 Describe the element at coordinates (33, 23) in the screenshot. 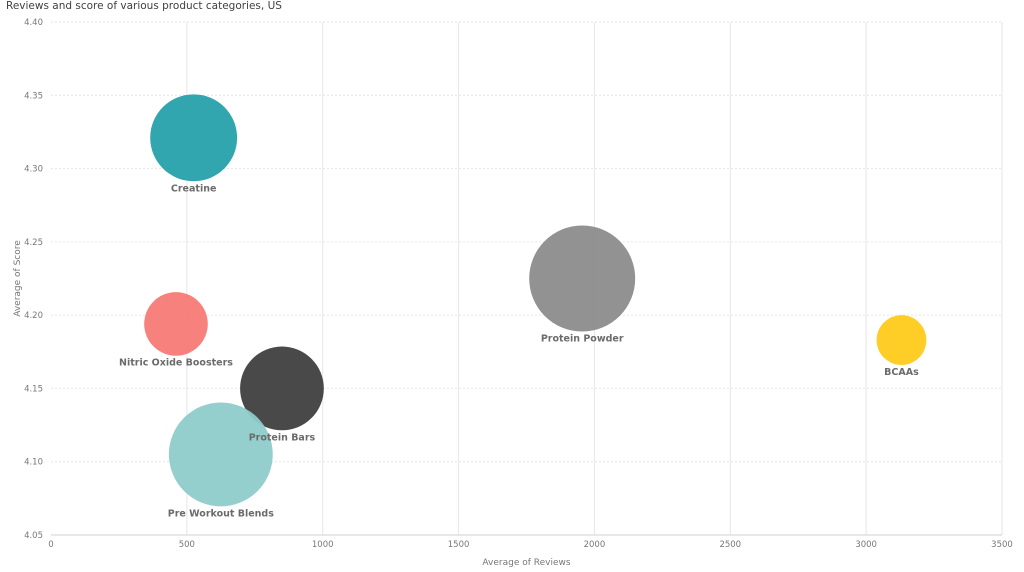

I see `y-tick-label: 4.40` at that location.